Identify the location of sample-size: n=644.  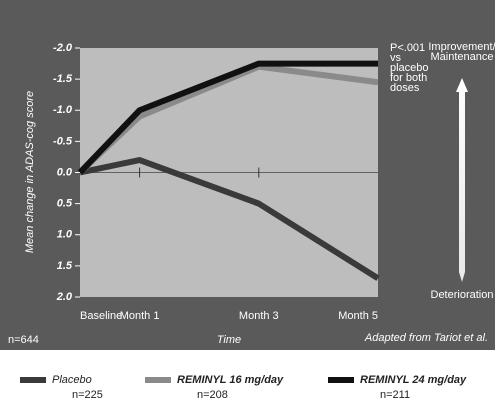
(23, 340).